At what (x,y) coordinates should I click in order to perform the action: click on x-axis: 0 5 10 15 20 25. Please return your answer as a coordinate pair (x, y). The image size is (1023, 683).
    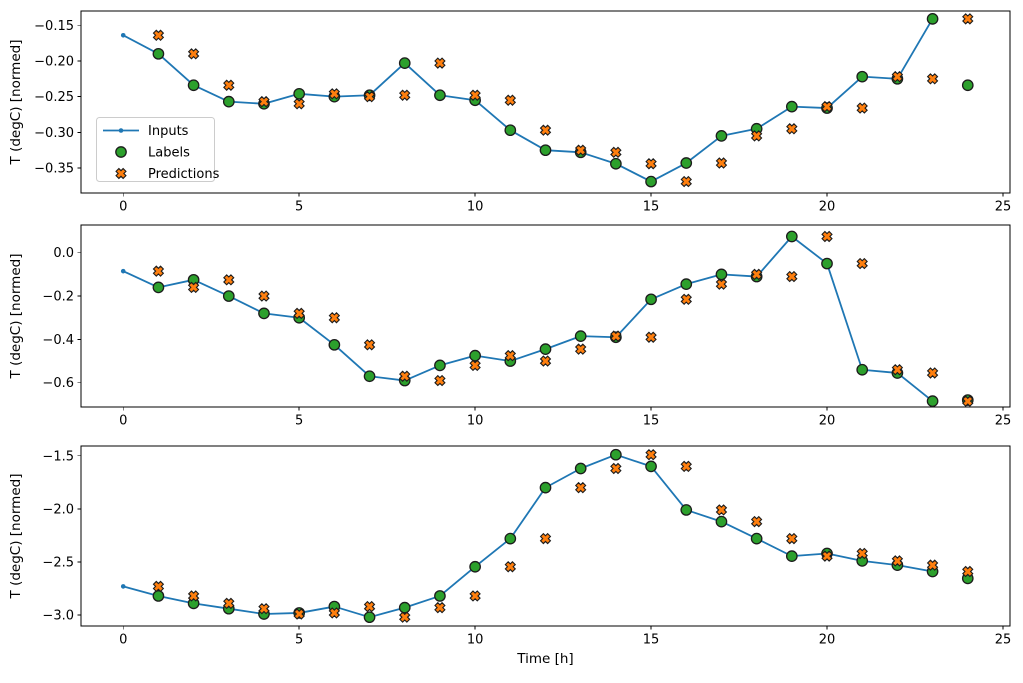
    Looking at the image, I should click on (565, 204).